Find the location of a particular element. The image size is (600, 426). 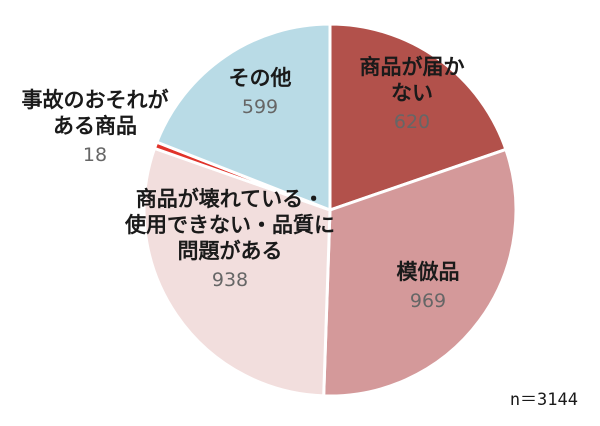

slice-value-4: 599 is located at coordinates (260, 107).